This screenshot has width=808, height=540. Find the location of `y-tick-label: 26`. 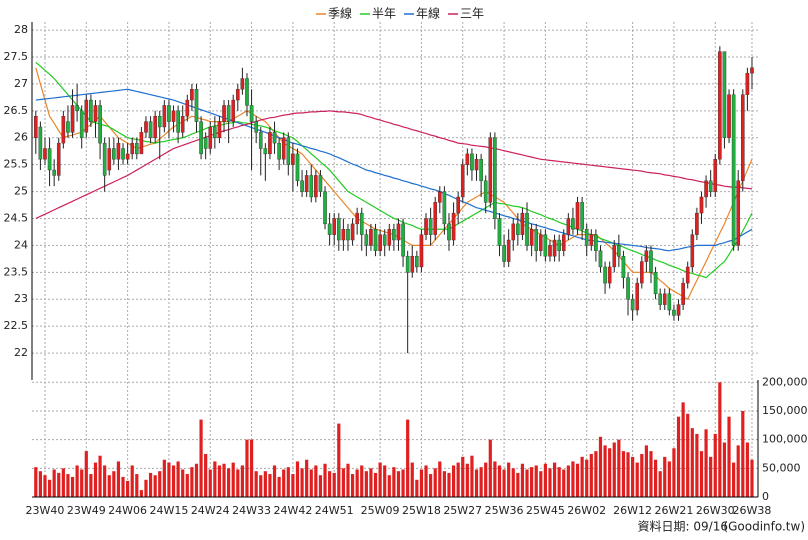

y-tick-label: 26 is located at coordinates (21, 137).